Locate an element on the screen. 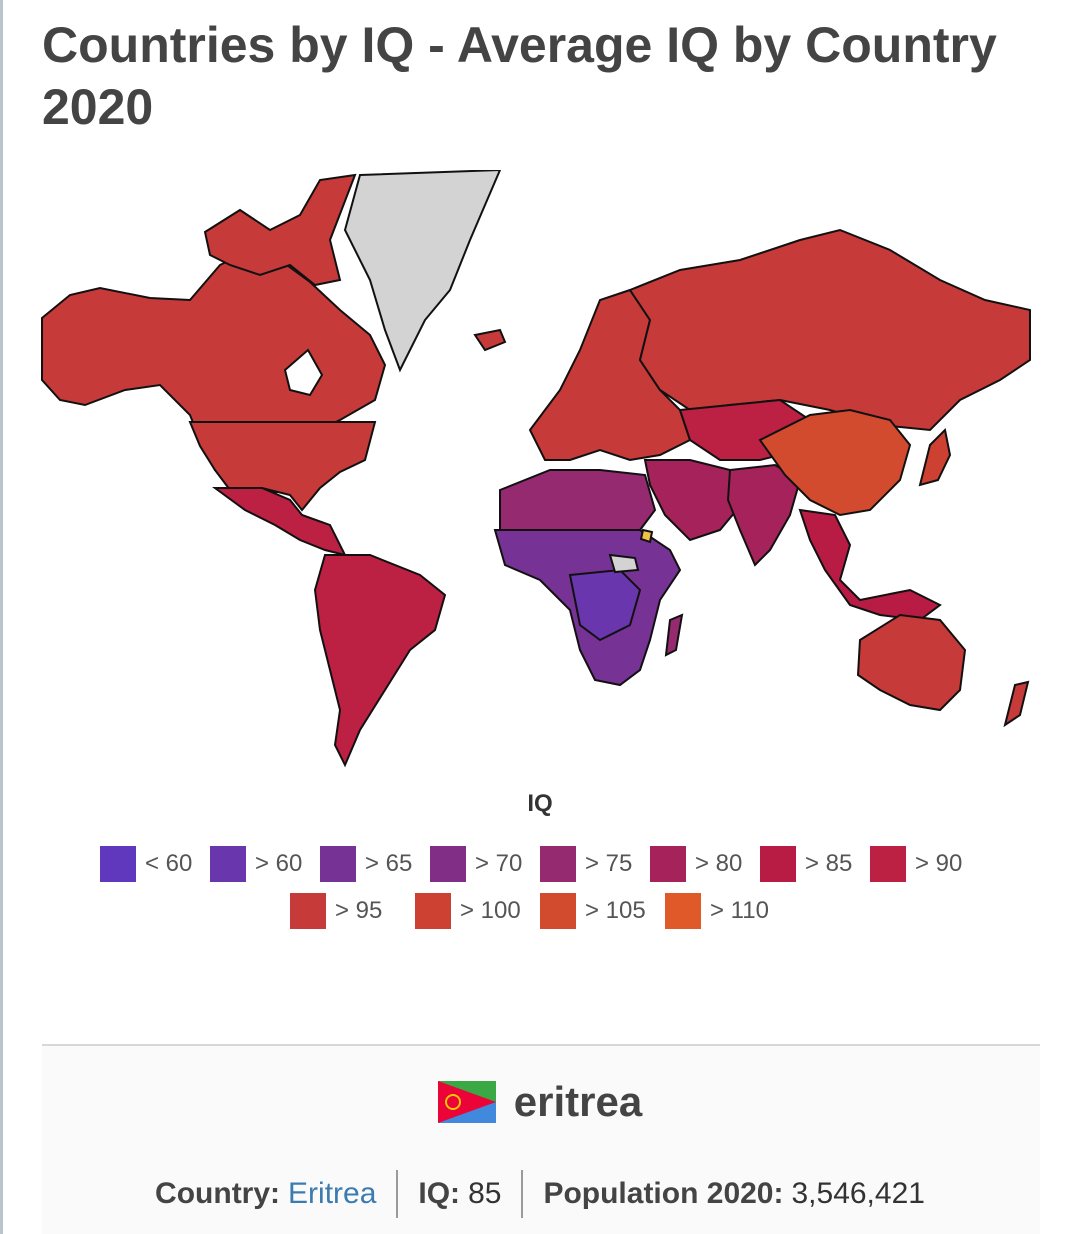 This screenshot has height=1234, width=1080. legend-item: > 105 is located at coordinates (598, 911).